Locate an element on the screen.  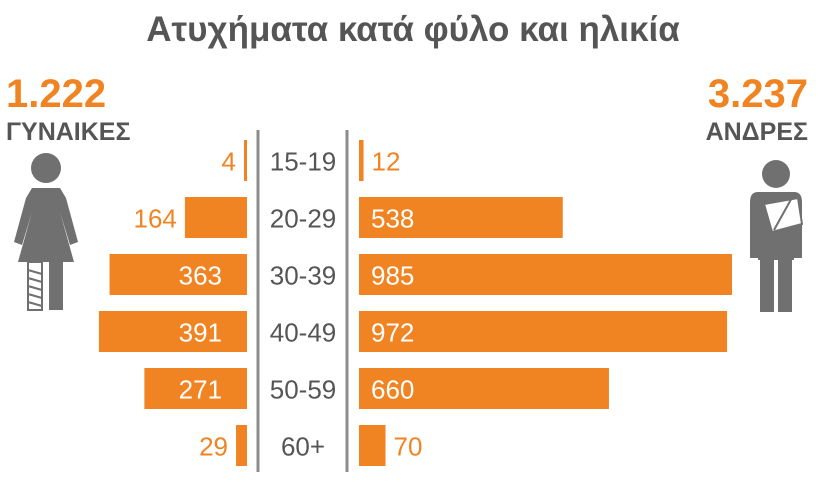
age-group-label-60+: 60+ is located at coordinates (303, 447).